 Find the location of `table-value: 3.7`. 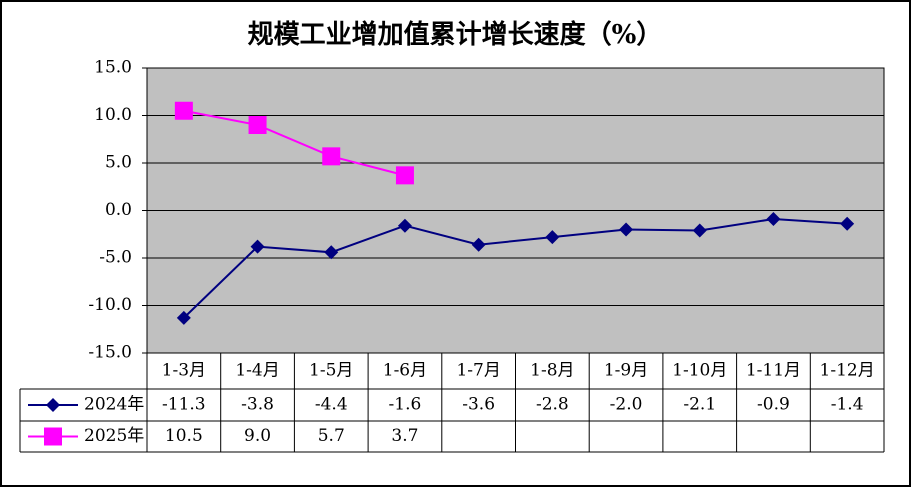

table-value: 3.7 is located at coordinates (404, 436).